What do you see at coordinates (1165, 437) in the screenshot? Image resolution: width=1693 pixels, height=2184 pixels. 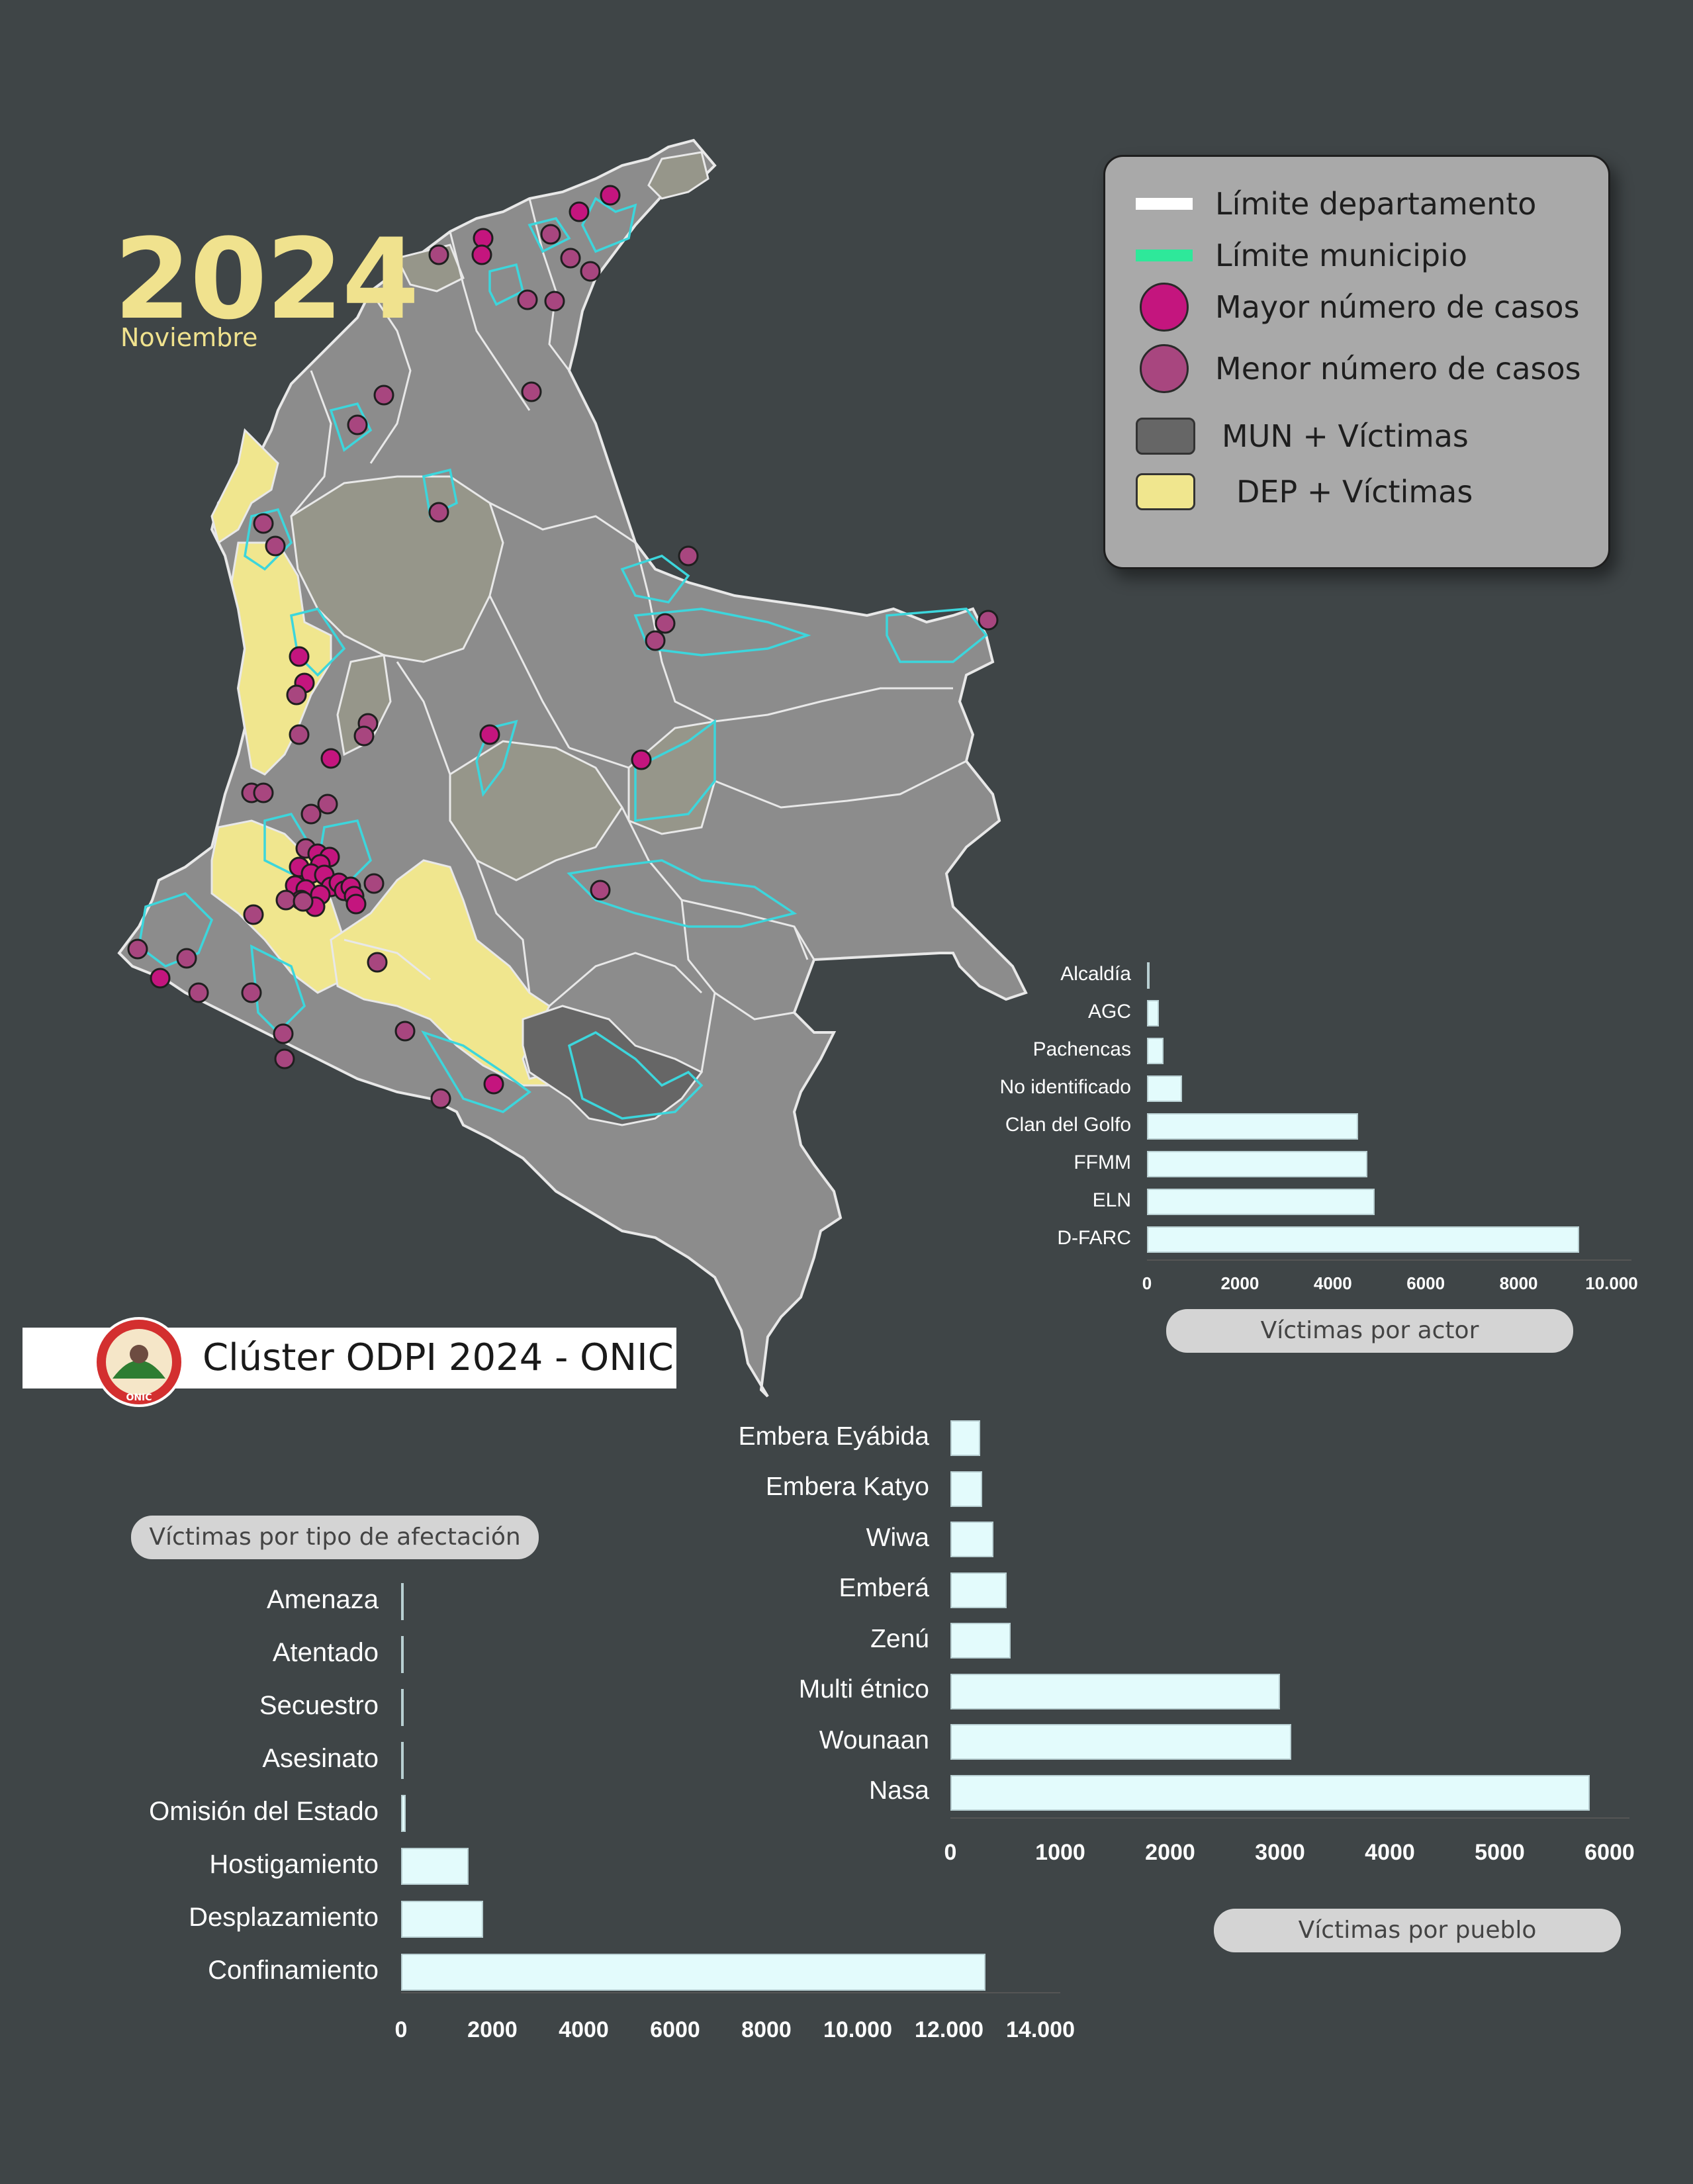 I see `mun-victims-swatch` at bounding box center [1165, 437].